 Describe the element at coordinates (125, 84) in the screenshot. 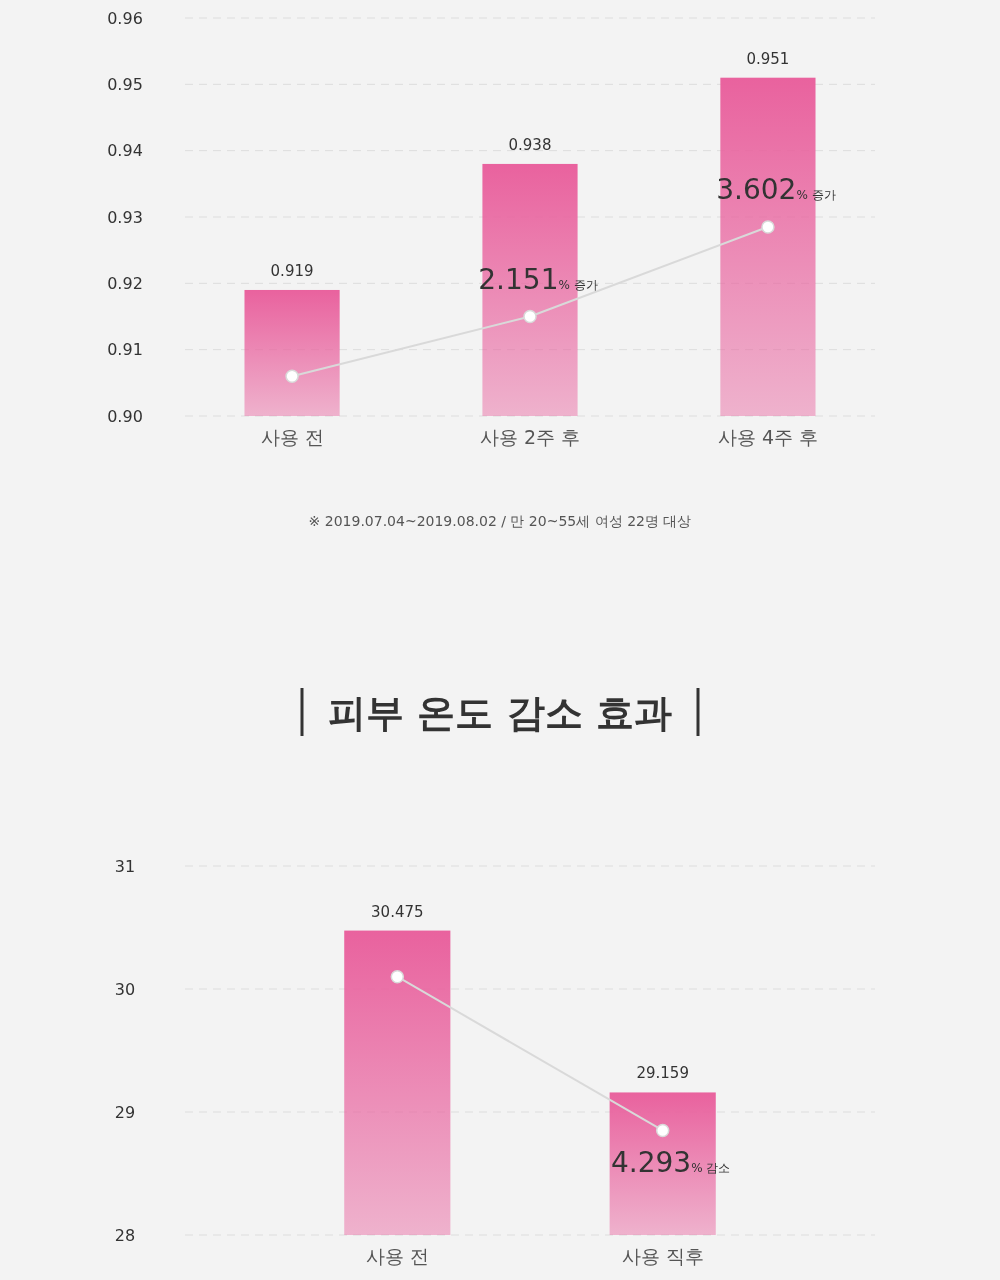

I see `y-tick-label: 0.95` at that location.